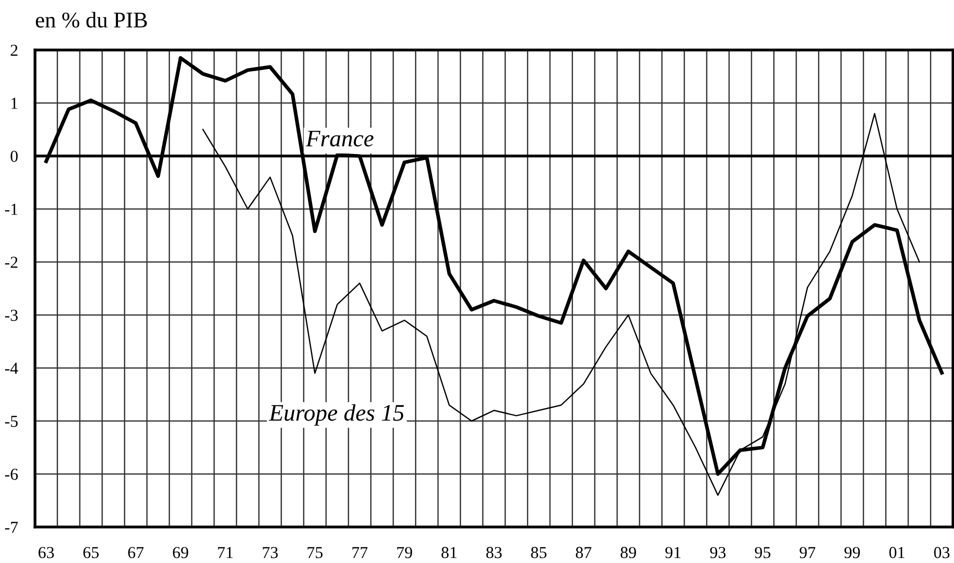  What do you see at coordinates (270, 552) in the screenshot?
I see `x-tick-label: 73` at bounding box center [270, 552].